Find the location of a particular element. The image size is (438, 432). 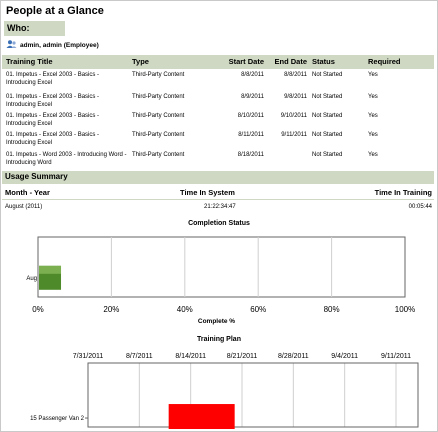

page-title: People at a Glance is located at coordinates (55, 11).